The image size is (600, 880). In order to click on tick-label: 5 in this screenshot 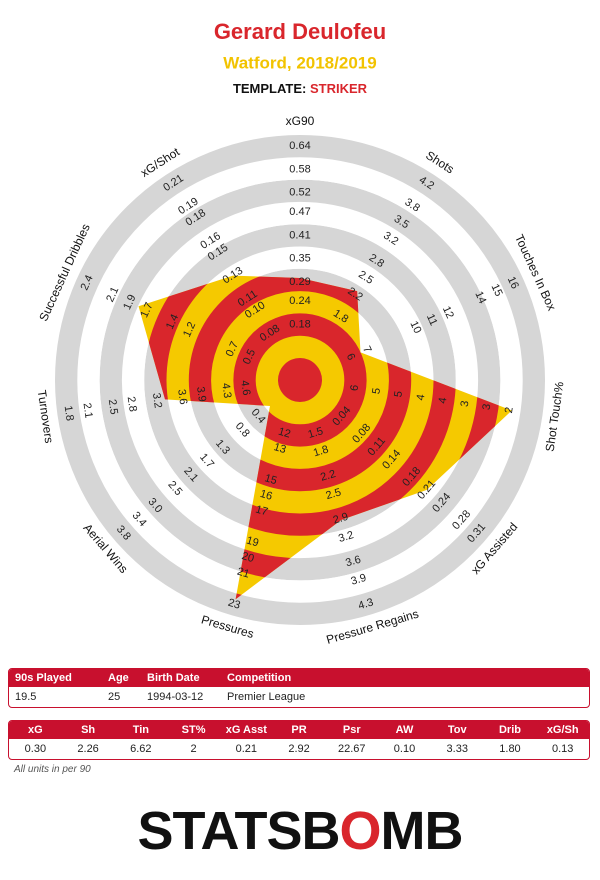, I will do `click(376, 391)`.